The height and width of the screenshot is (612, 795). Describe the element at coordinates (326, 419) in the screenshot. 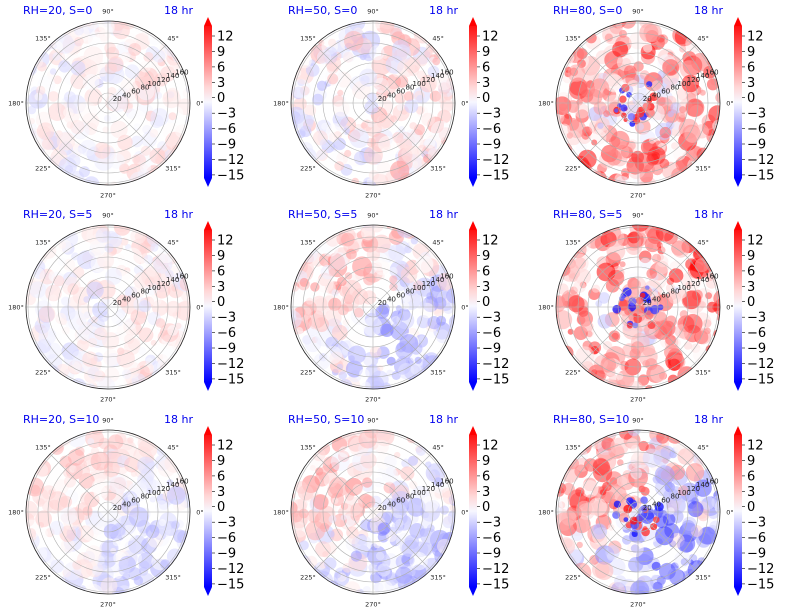

I see `panel-title: RH=50, S=10` at that location.